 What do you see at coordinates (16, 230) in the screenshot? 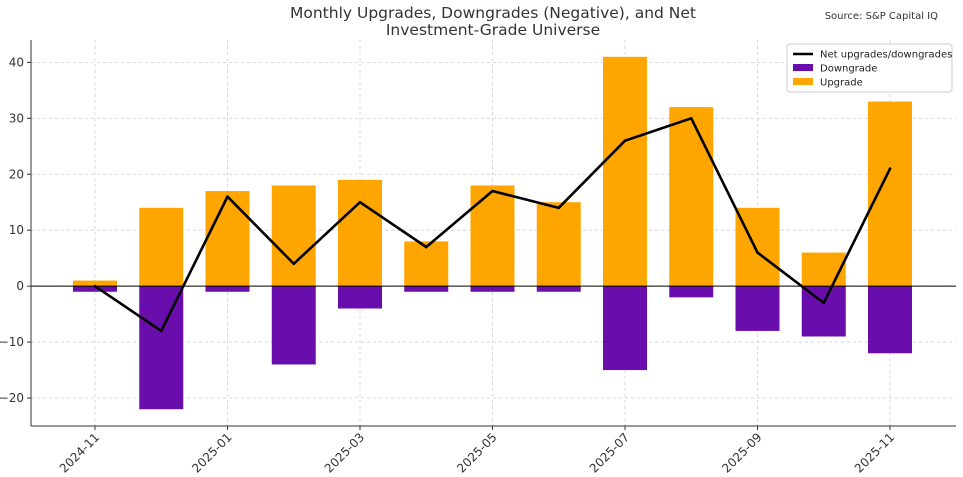
I see `y-tick-label: 10` at bounding box center [16, 230].